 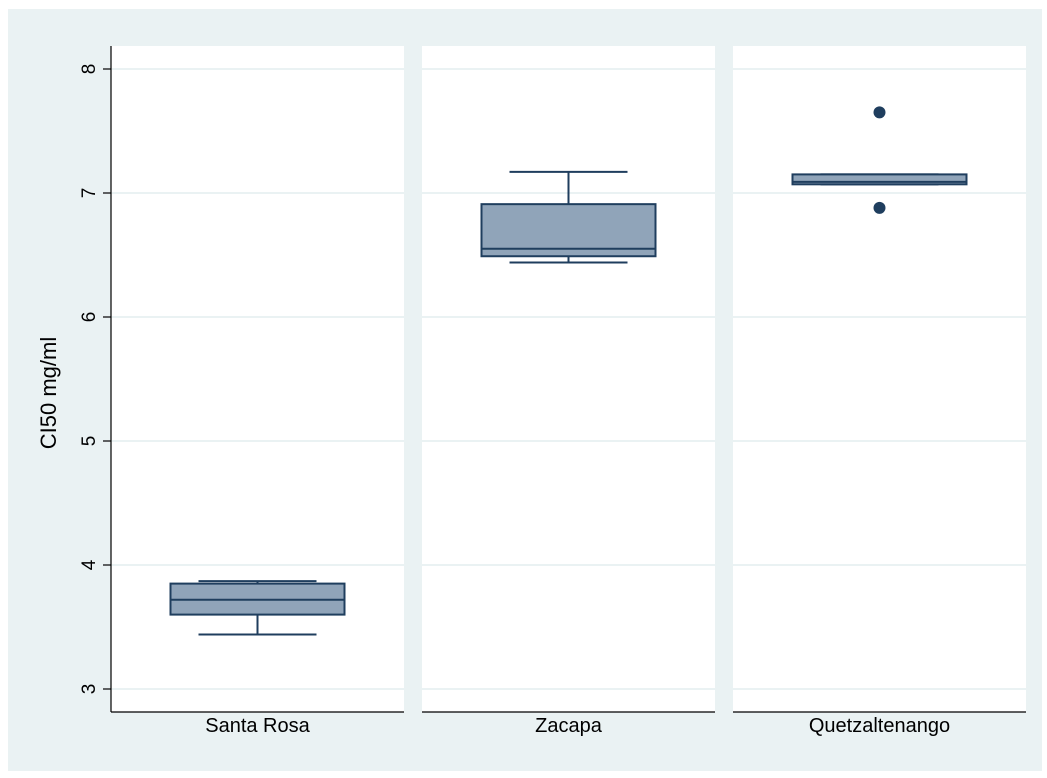 I want to click on y-tick-label: 6, so click(x=89, y=317).